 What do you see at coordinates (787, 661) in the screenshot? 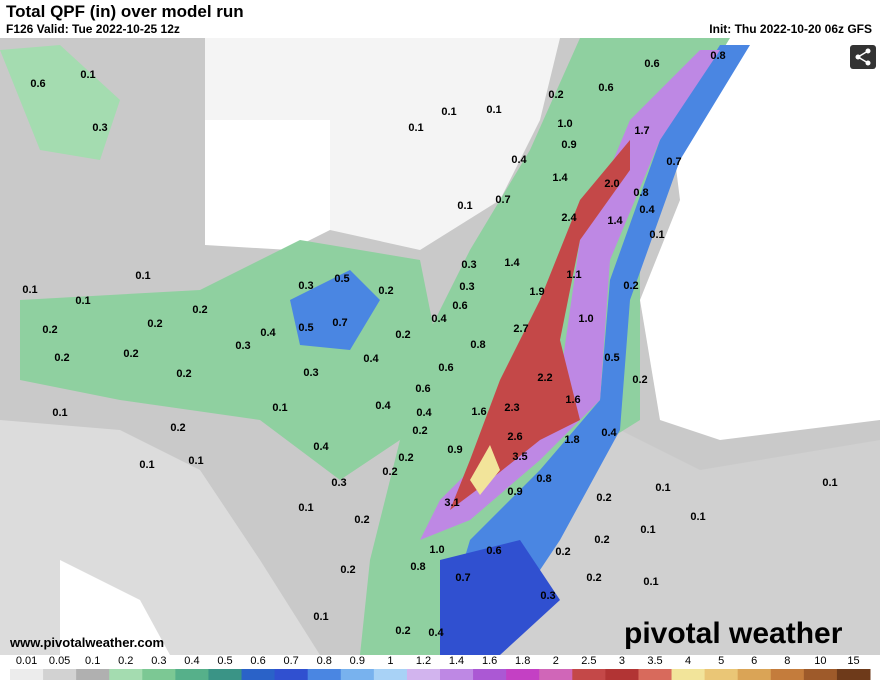
I see `colorbar-label: 8` at bounding box center [787, 661].